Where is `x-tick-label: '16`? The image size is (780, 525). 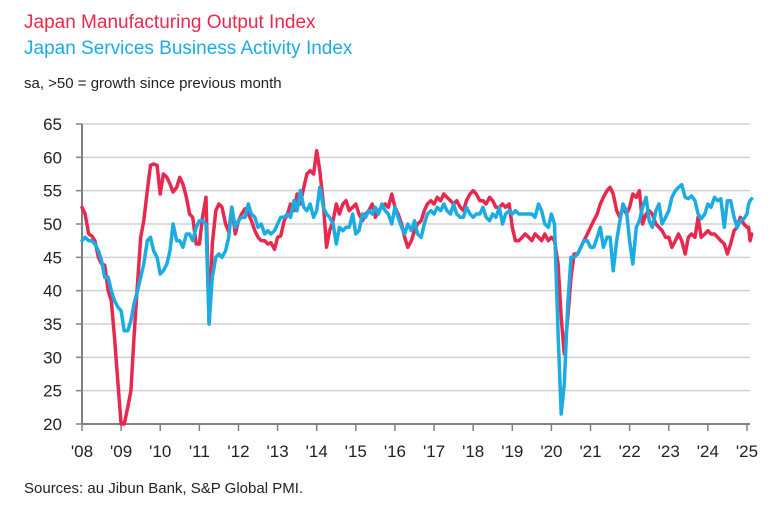 x-tick-label: '16 is located at coordinates (395, 451).